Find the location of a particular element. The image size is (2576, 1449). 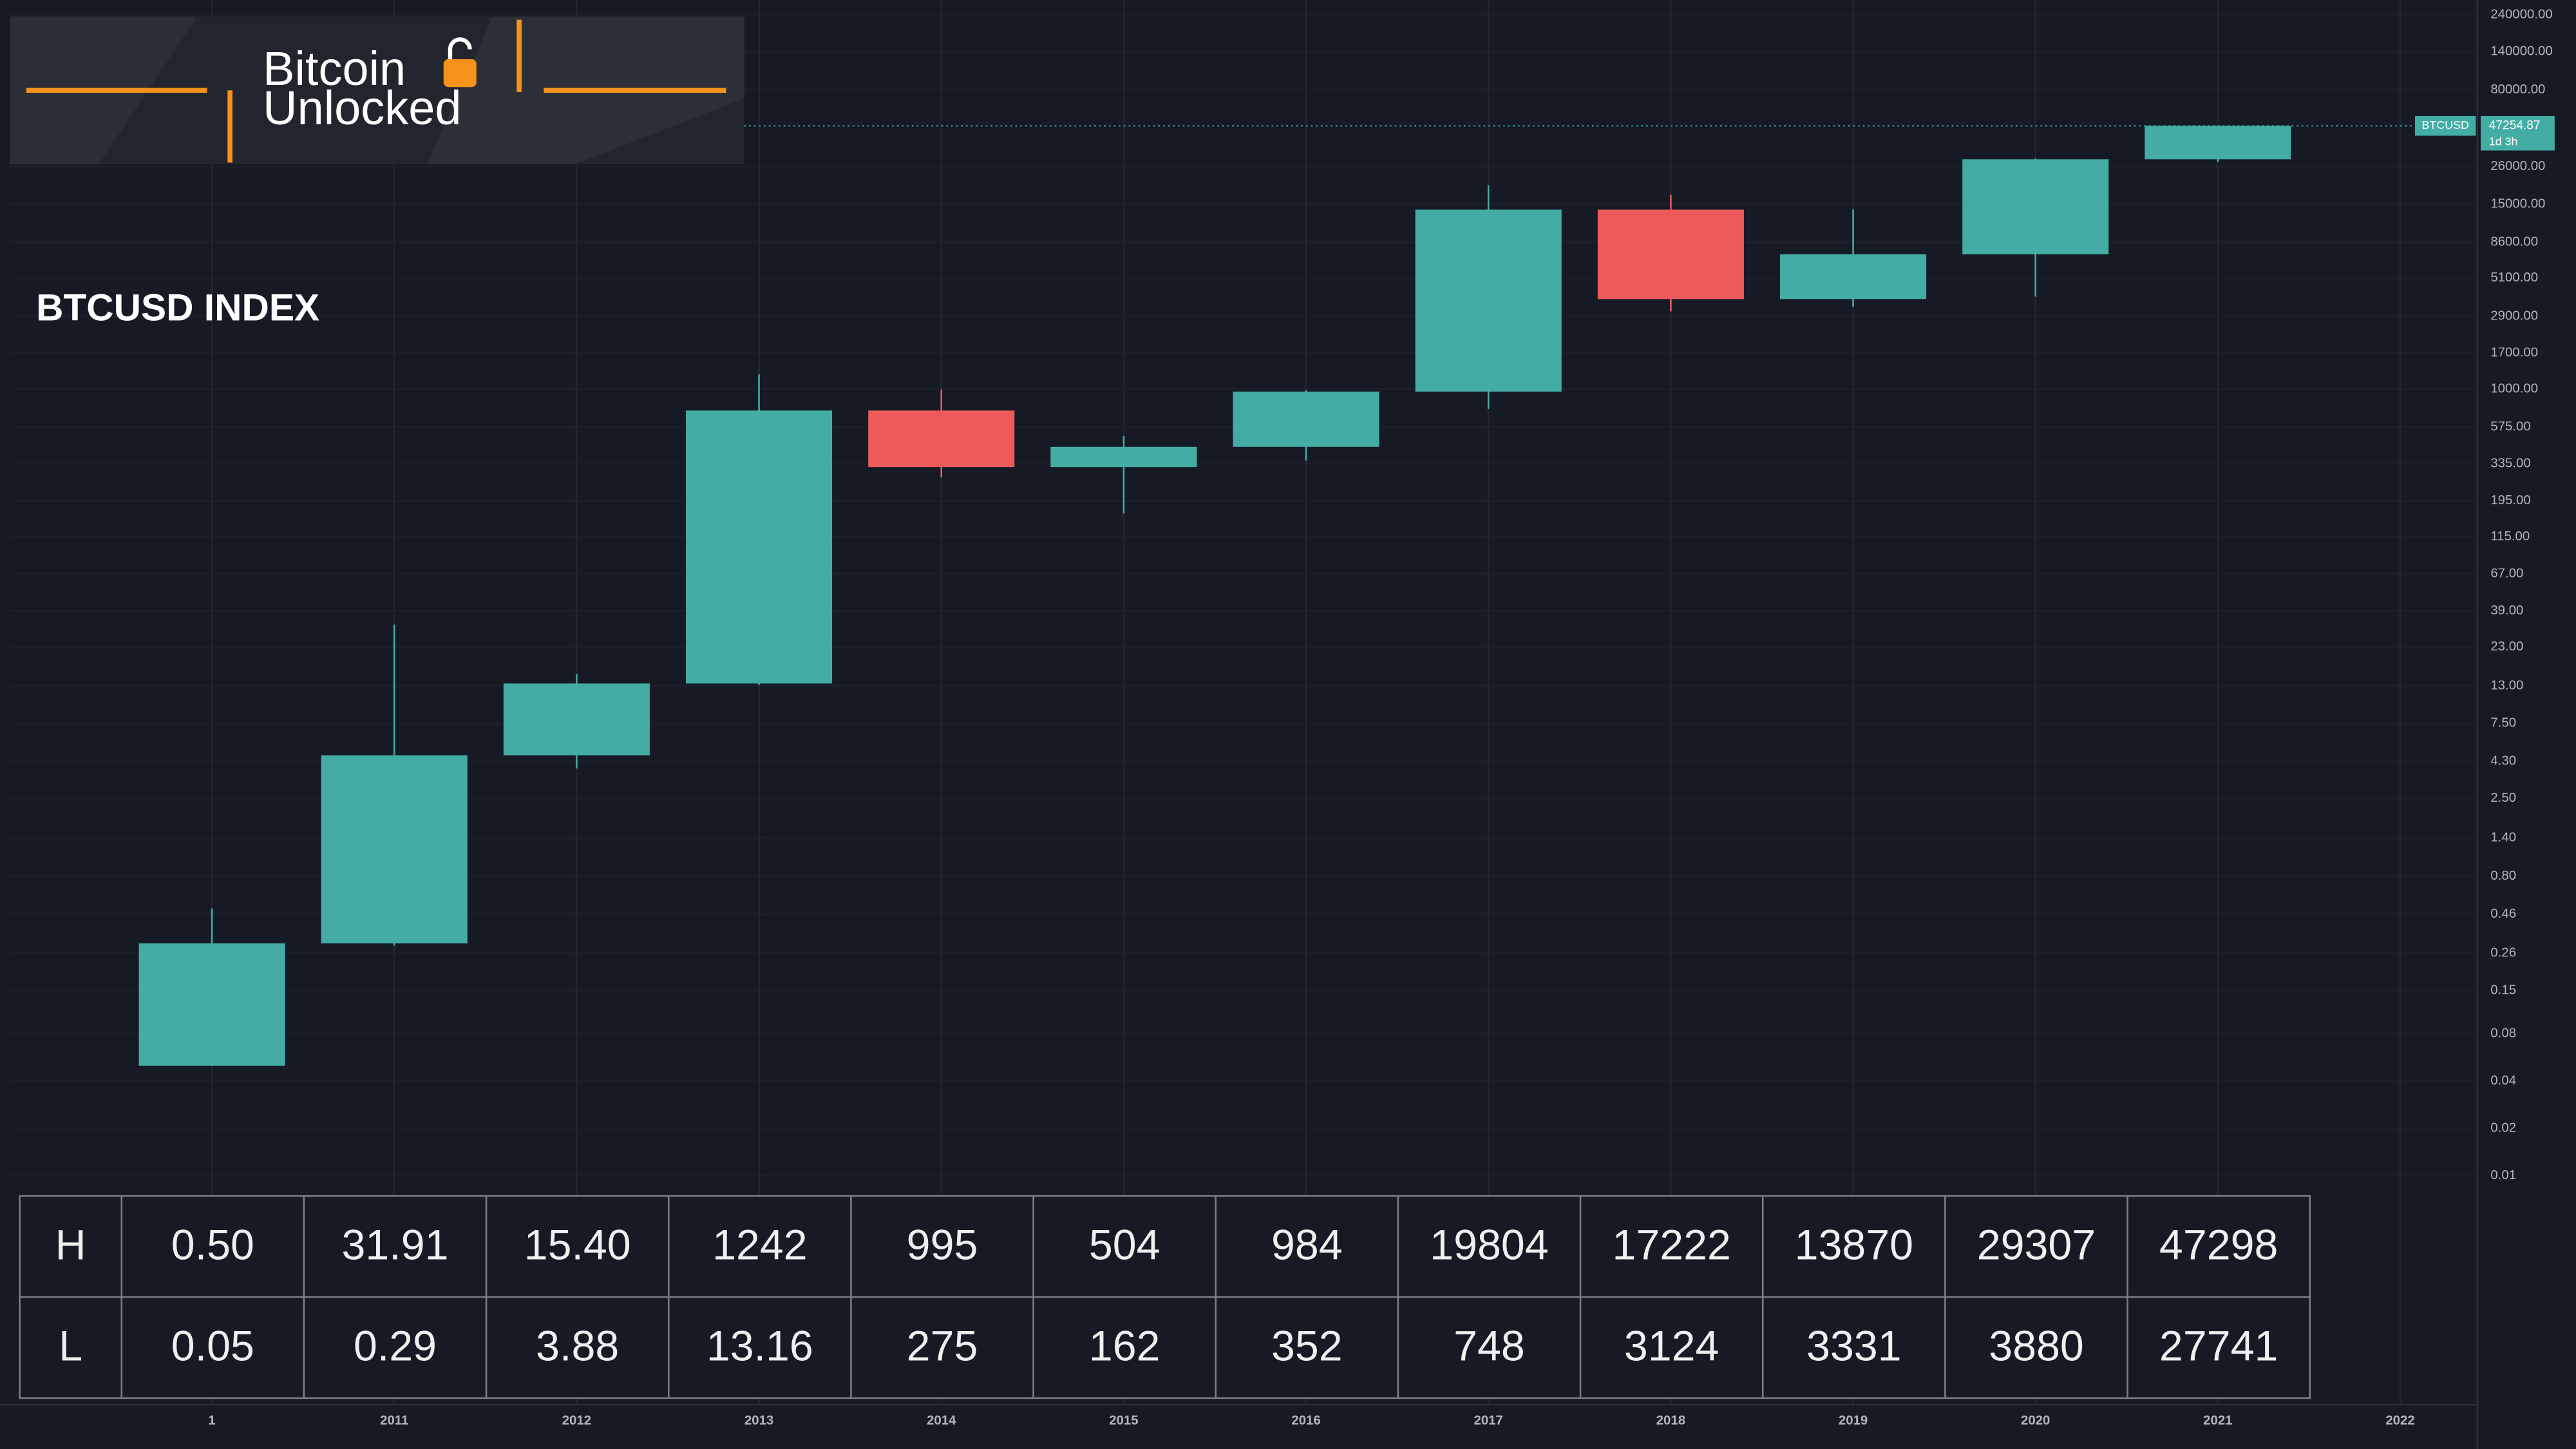

table-cell: 27741 is located at coordinates (2218, 1347).